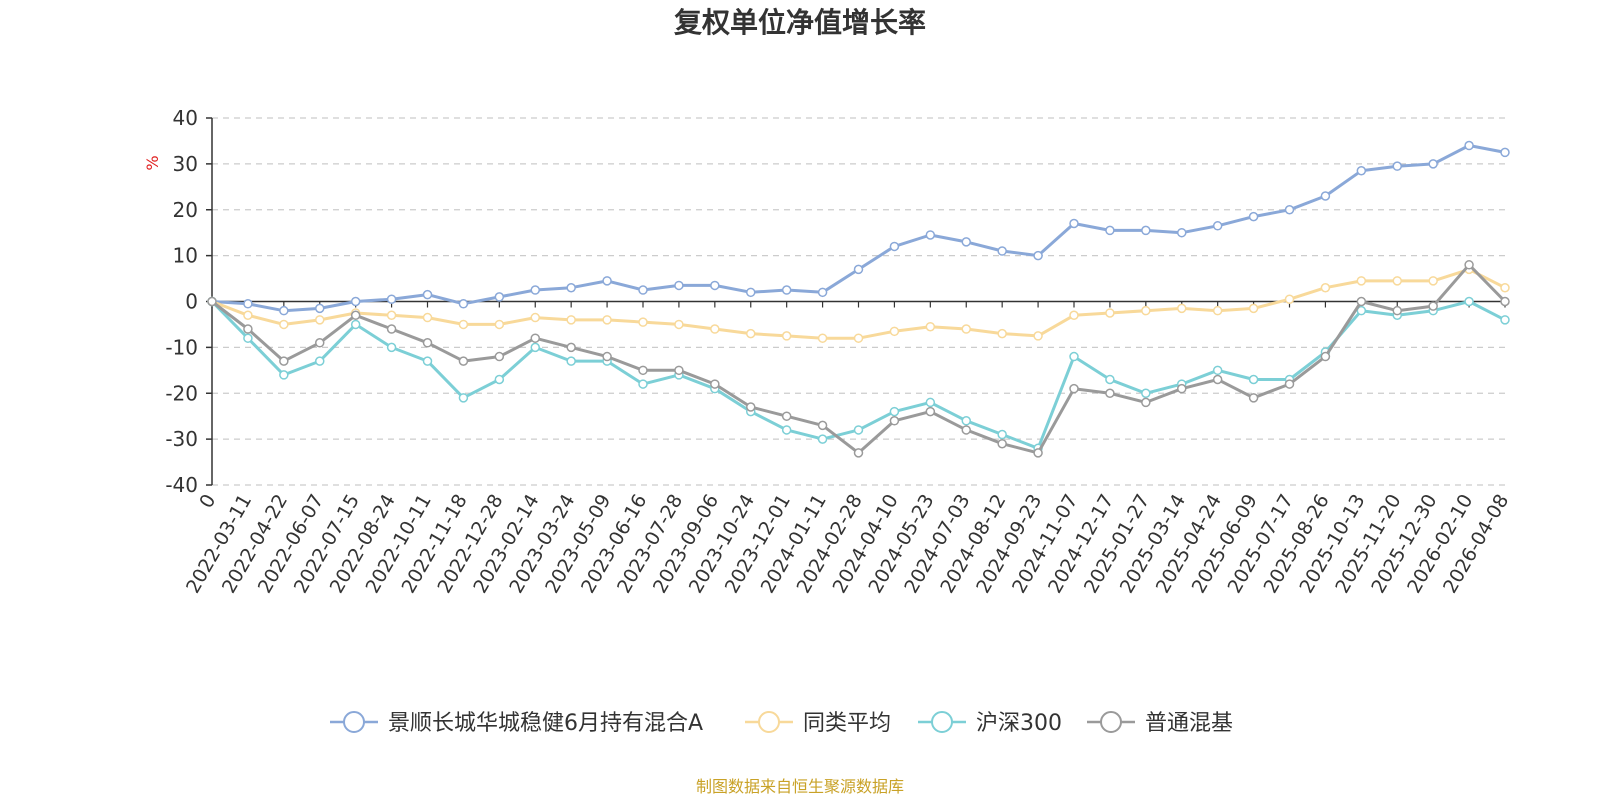  I want to click on legend-item: 普通混基, so click(1160, 723).